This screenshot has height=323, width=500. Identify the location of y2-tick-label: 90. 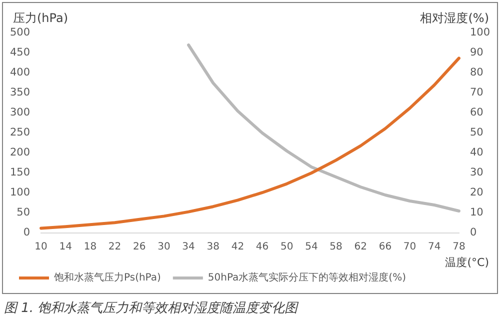
(477, 52).